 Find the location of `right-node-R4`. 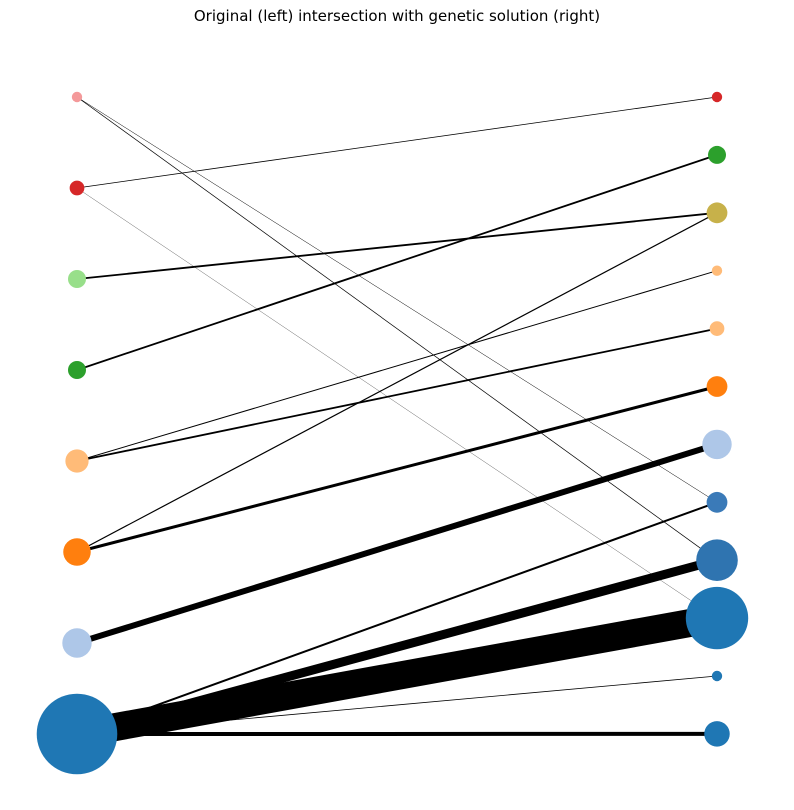

right-node-R4 is located at coordinates (717, 328).